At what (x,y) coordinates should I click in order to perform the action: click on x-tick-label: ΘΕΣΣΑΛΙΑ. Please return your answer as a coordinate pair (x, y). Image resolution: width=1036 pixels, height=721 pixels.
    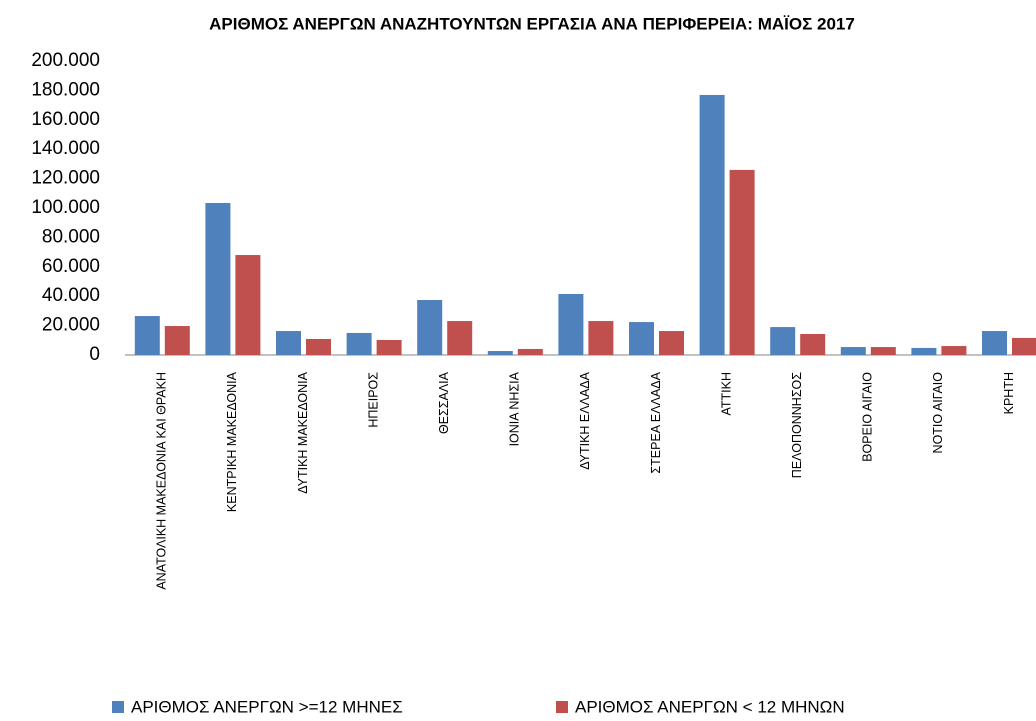
    Looking at the image, I should click on (444, 402).